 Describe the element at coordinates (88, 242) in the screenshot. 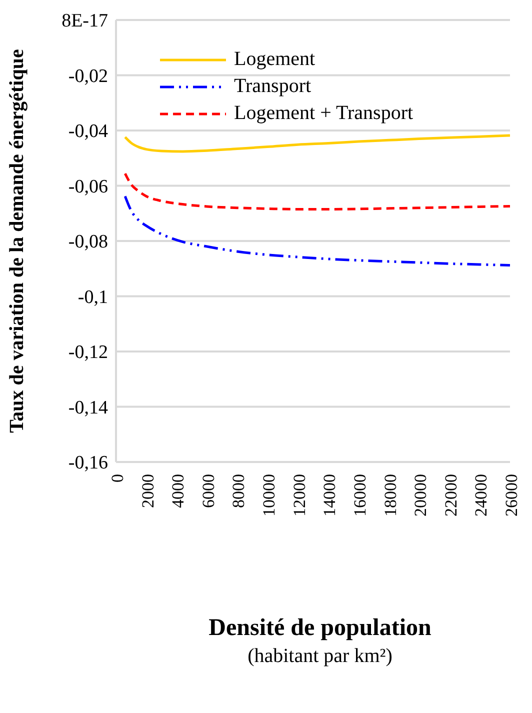

I see `y-tick-label: -0,08` at that location.